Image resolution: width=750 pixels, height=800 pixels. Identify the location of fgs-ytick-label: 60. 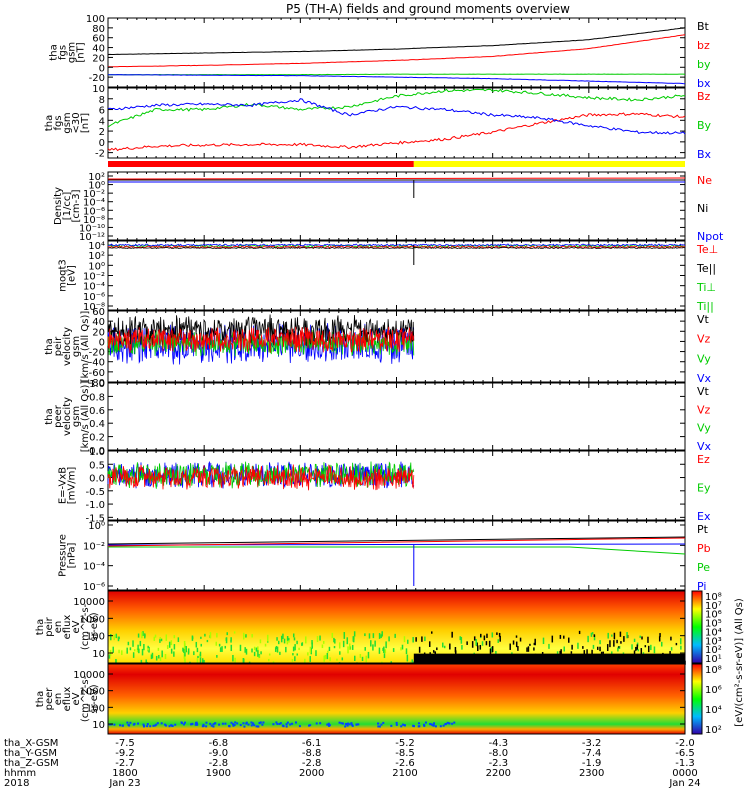
(98, 39).